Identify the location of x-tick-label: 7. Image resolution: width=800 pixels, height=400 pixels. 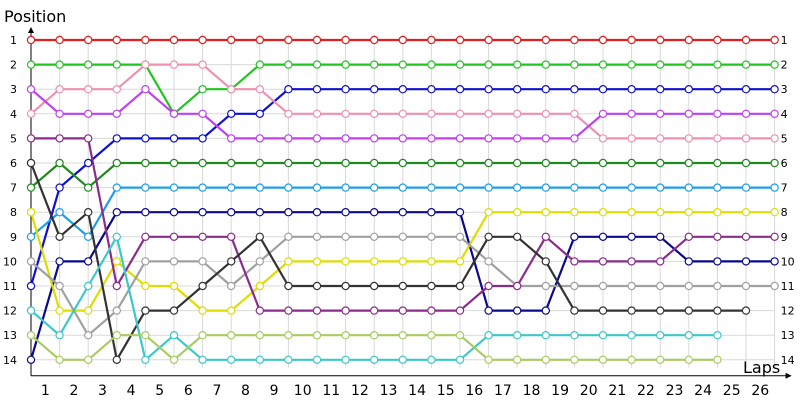
(216, 391).